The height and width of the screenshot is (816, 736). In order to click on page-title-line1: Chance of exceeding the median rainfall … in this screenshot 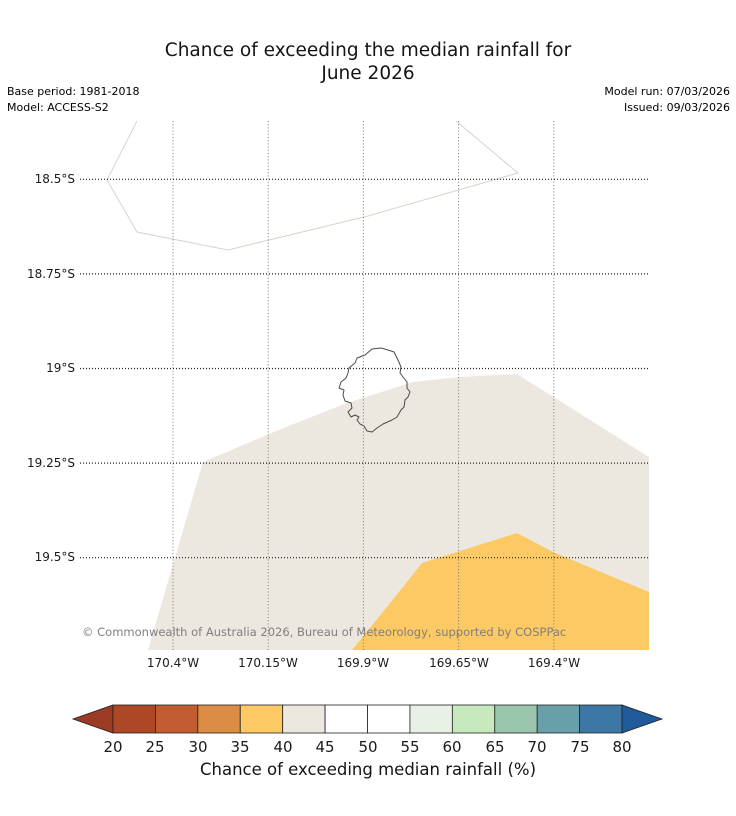, I will do `click(368, 50)`.